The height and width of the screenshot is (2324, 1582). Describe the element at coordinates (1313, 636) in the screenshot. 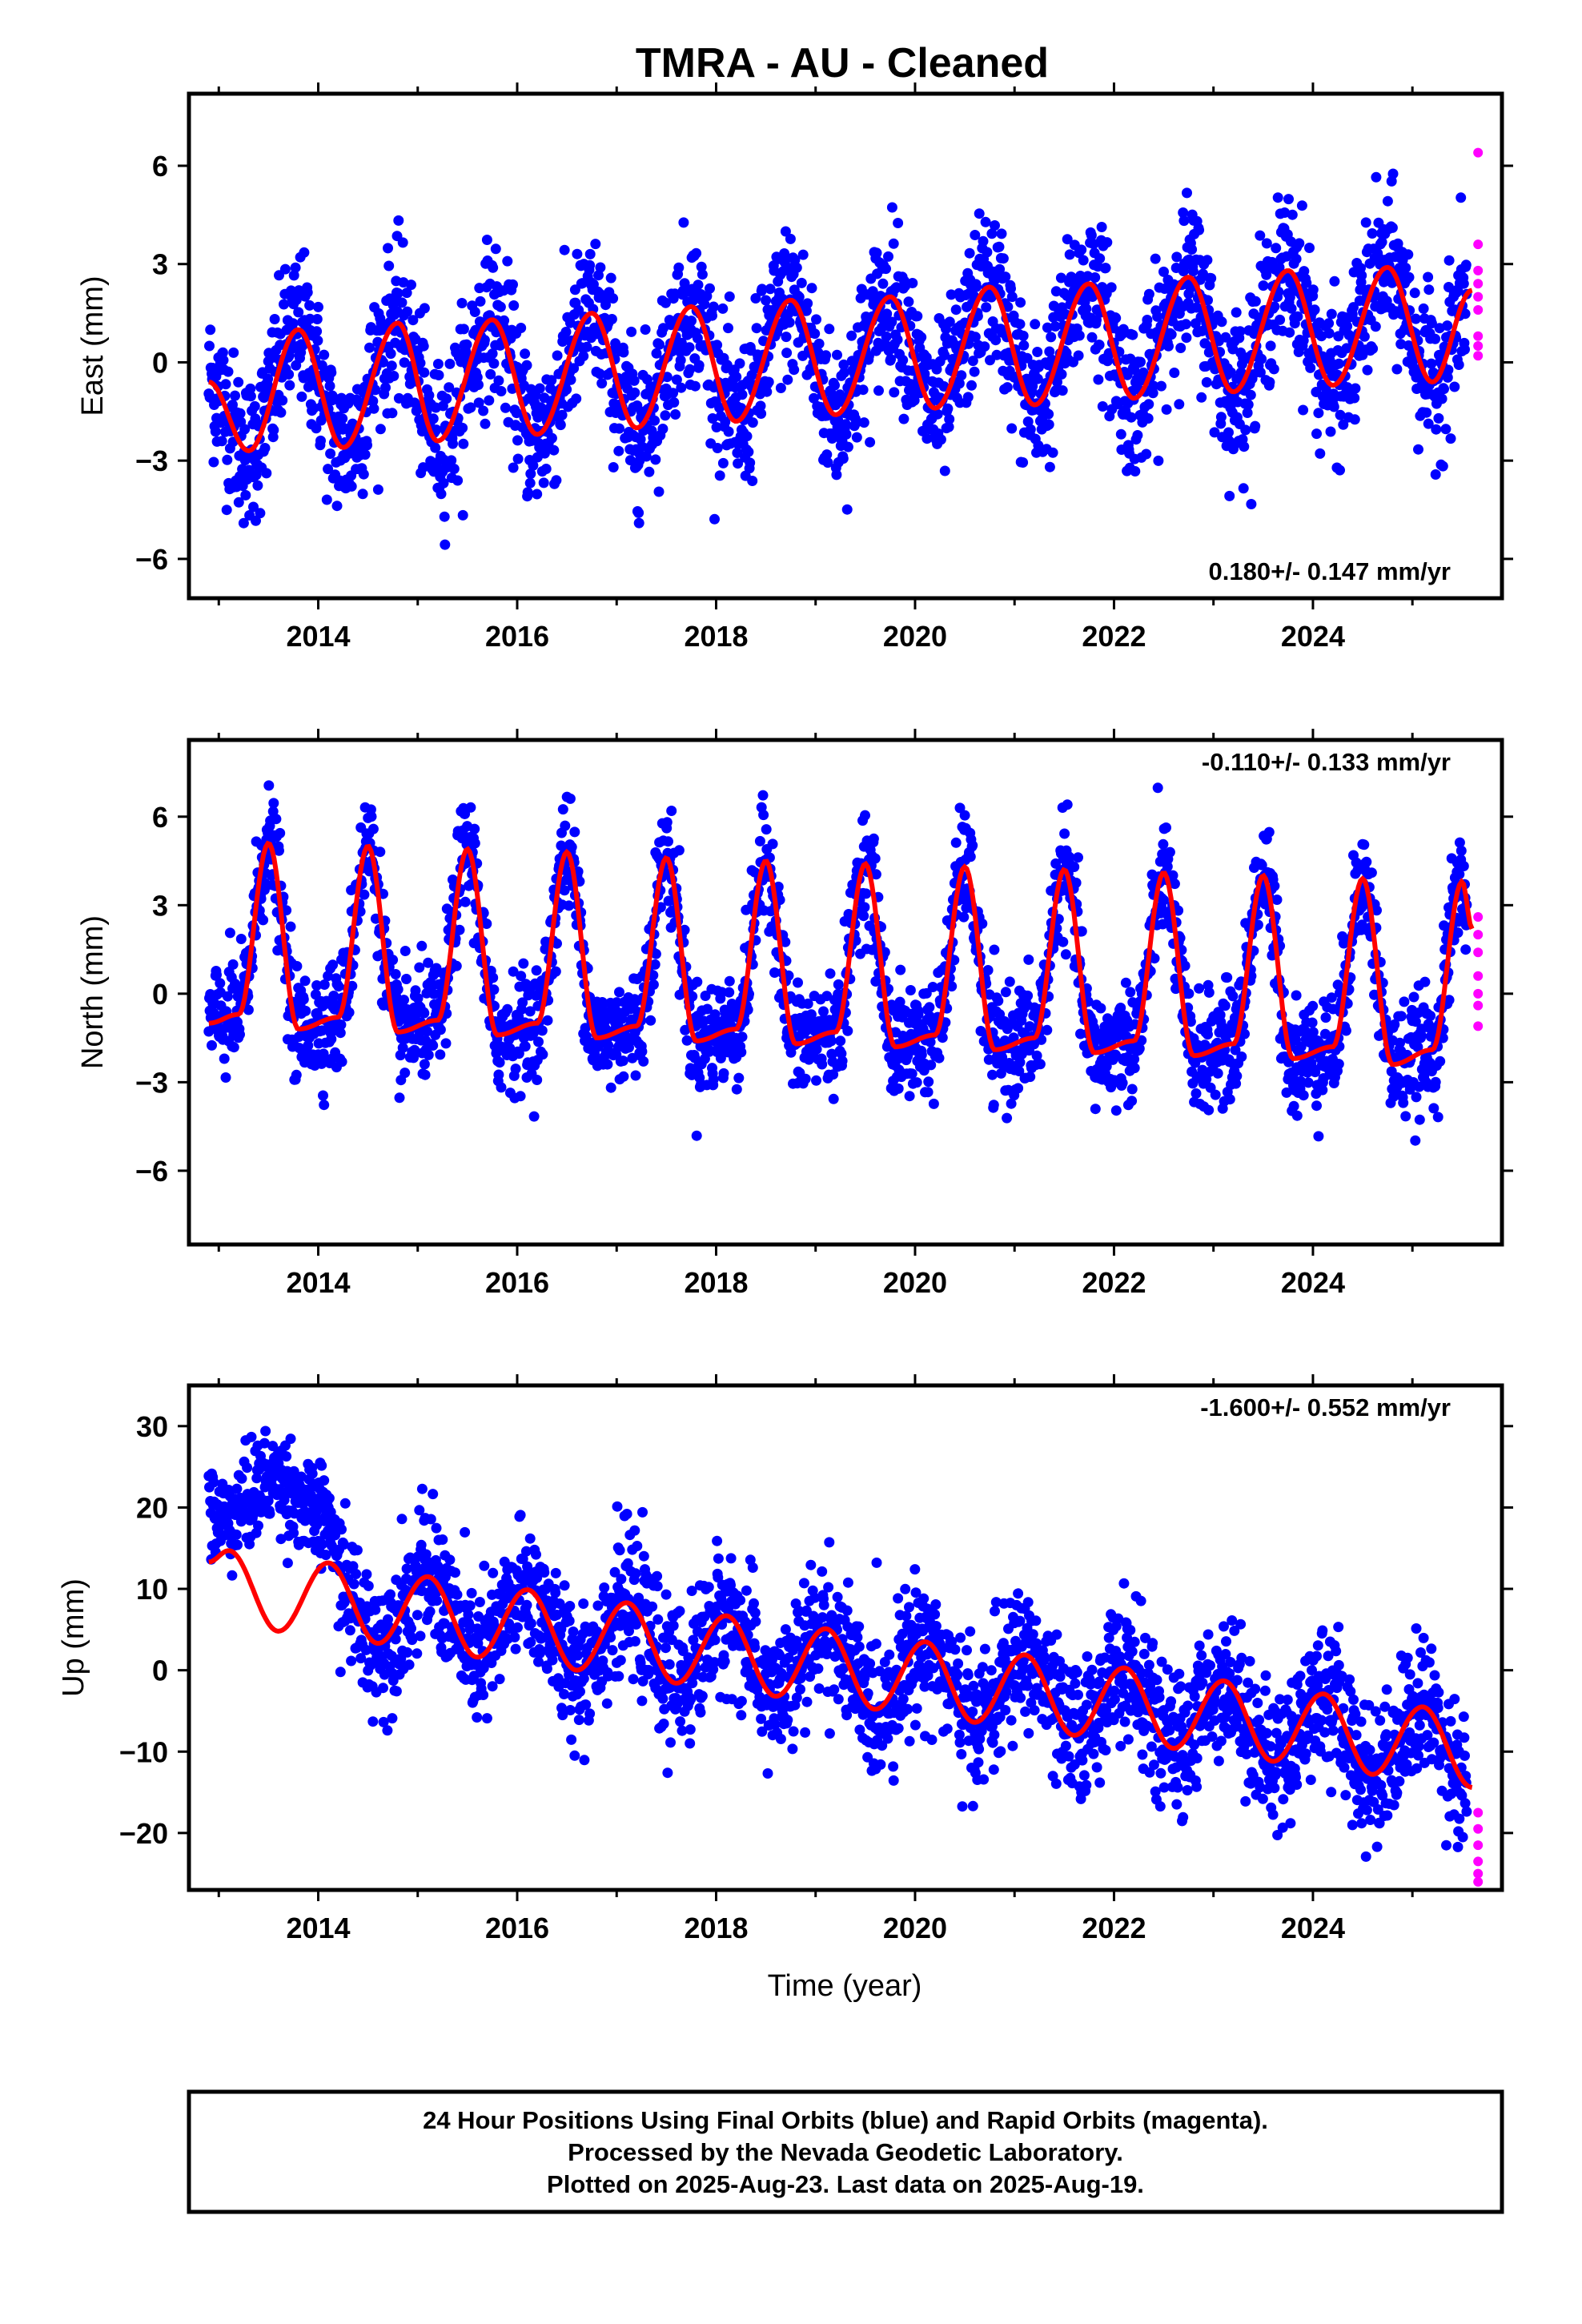

I see `x-tick-label: 2024` at that location.